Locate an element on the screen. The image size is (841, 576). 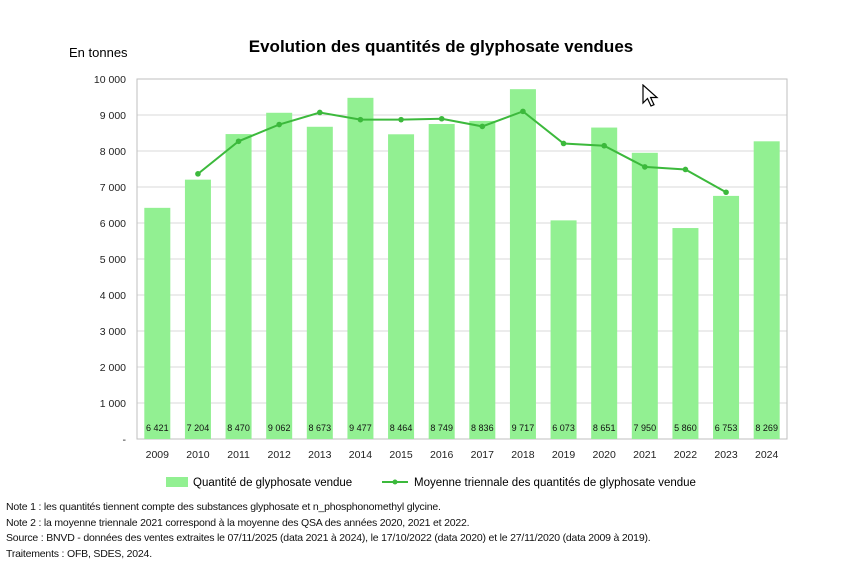
bar-data-label: 8 651 is located at coordinates (604, 428).